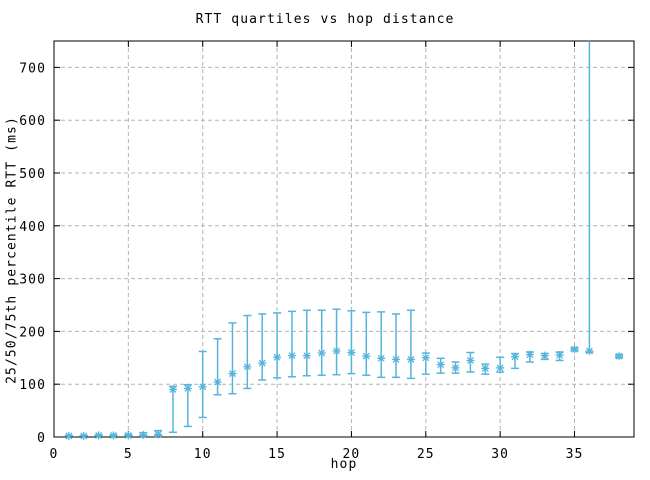 The image size is (650, 480). Describe the element at coordinates (203, 454) in the screenshot. I see `x-tick-label: 10` at that location.